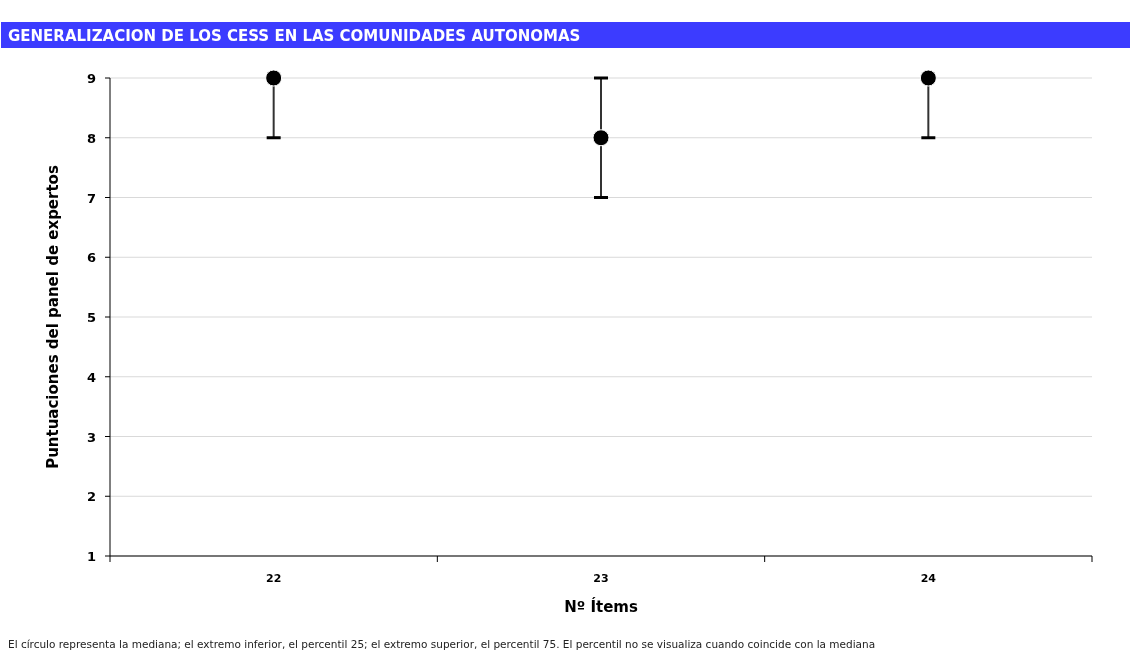 The image size is (1130, 657). What do you see at coordinates (601, 606) in the screenshot?
I see `x-axis-title: Nº Ítems` at bounding box center [601, 606].